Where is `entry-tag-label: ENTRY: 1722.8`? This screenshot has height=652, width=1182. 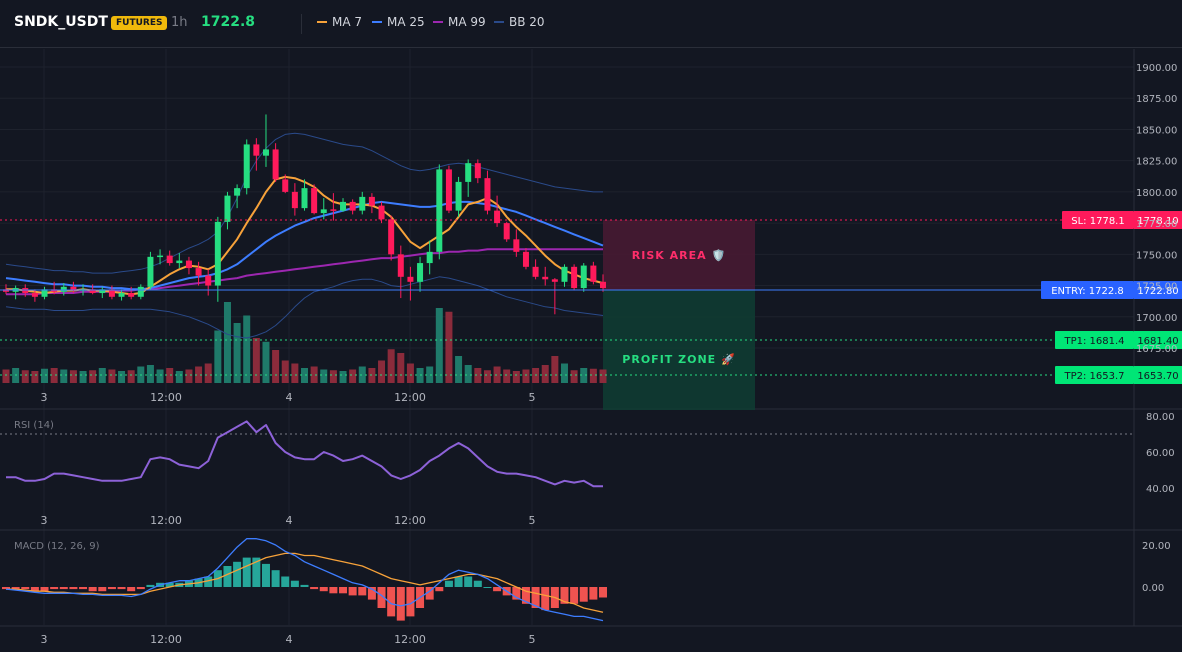 entry-tag-label: ENTRY: 1722.8 is located at coordinates (1087, 291).